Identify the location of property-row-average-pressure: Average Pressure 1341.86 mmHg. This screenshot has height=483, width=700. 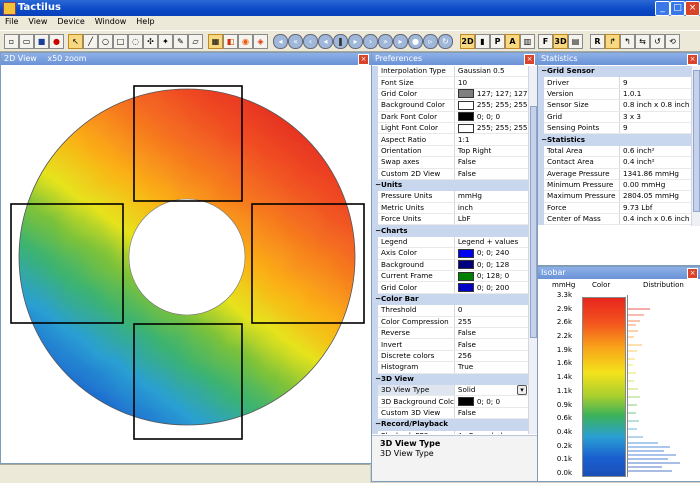
(615, 174).